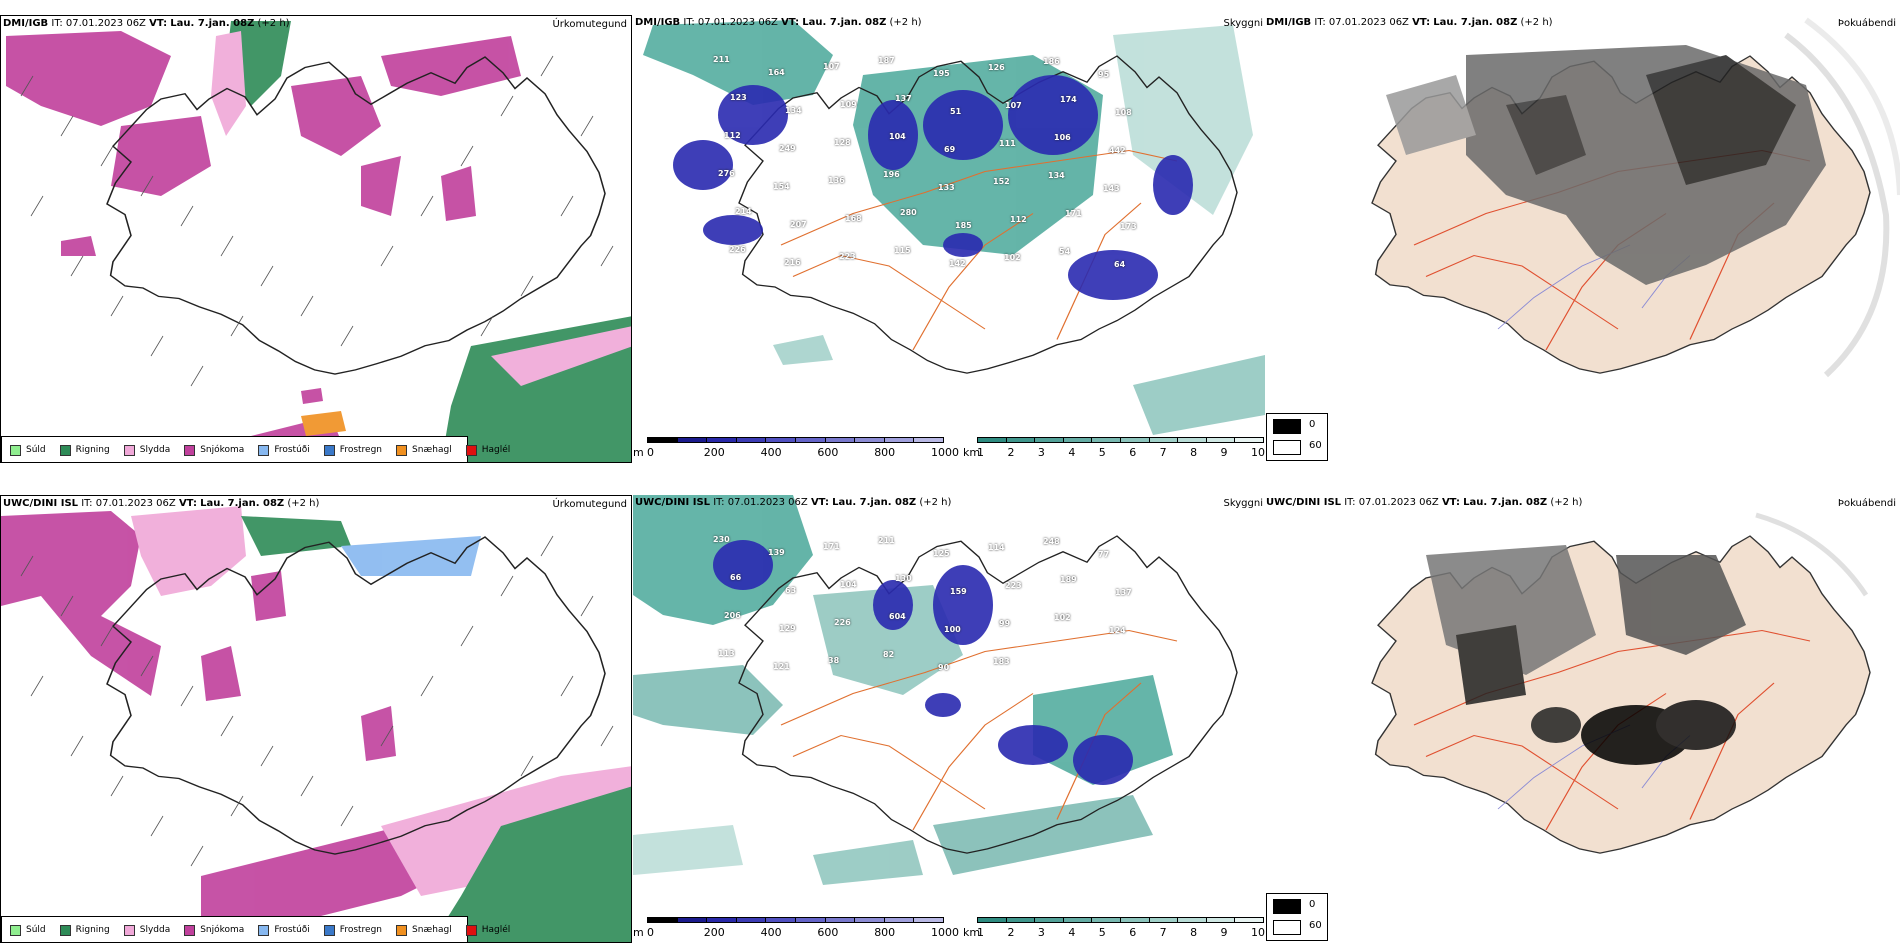 Image resolution: width=1900 pixels, height=950 pixels. I want to click on visibility-value-label: 249, so click(787, 148).